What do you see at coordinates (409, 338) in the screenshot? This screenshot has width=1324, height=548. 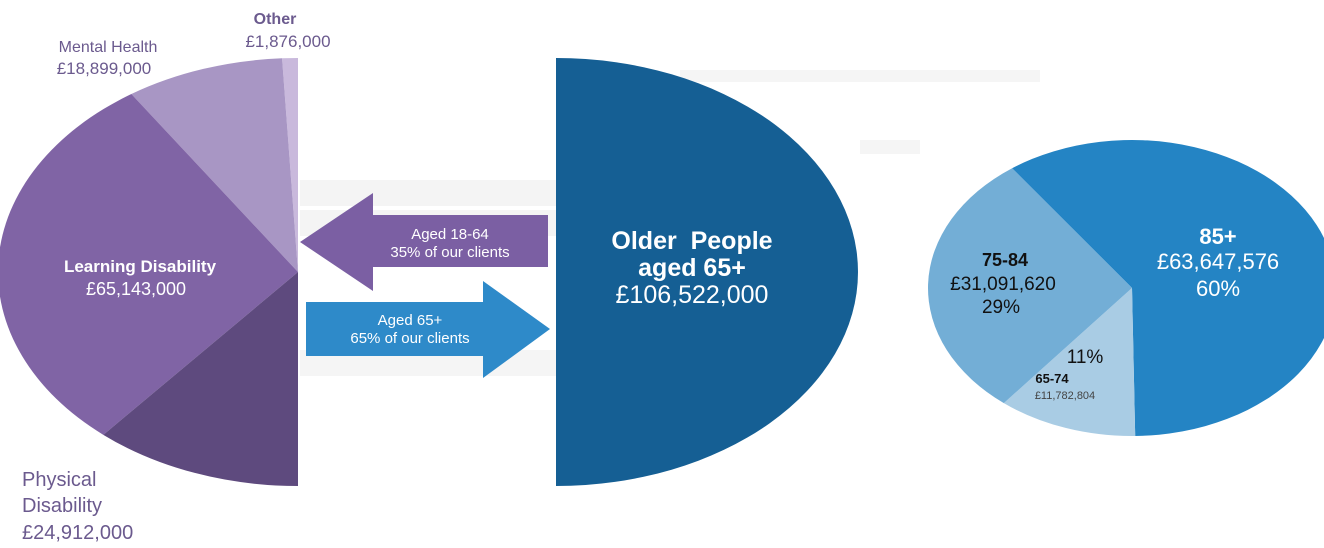 I see `arrow-right-line2: 65% of our clients` at bounding box center [409, 338].